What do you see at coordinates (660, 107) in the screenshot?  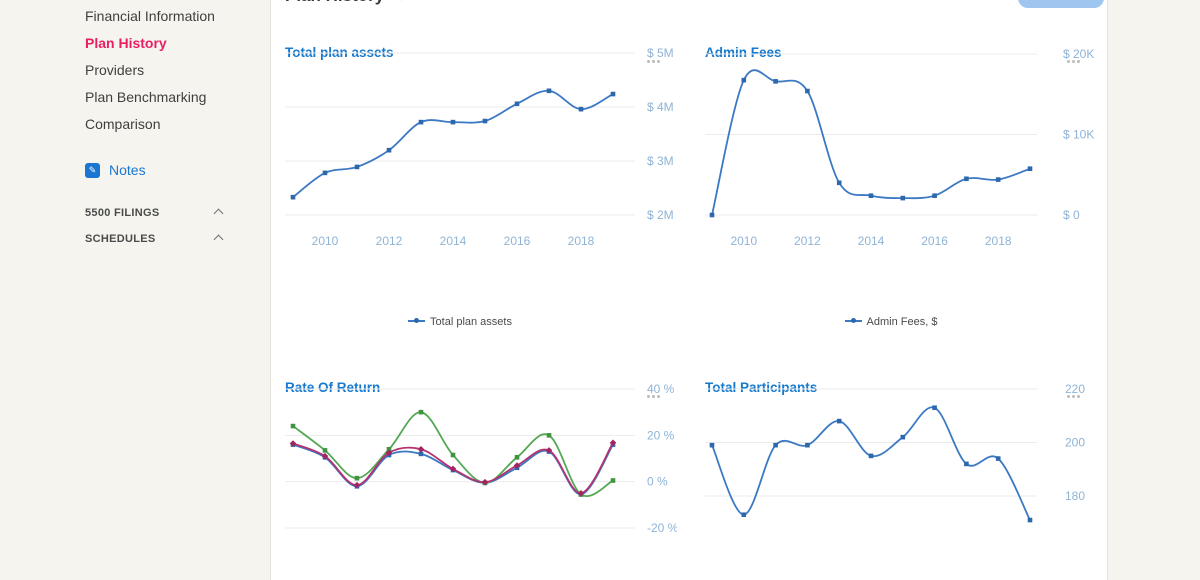 I see `svg-text: $ 4M` at bounding box center [660, 107].